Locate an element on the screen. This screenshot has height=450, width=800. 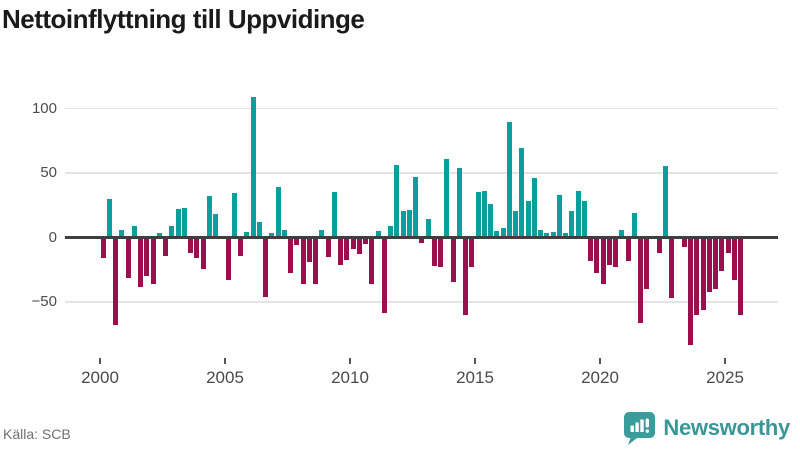
bar-2014-q3 is located at coordinates (466, 277).